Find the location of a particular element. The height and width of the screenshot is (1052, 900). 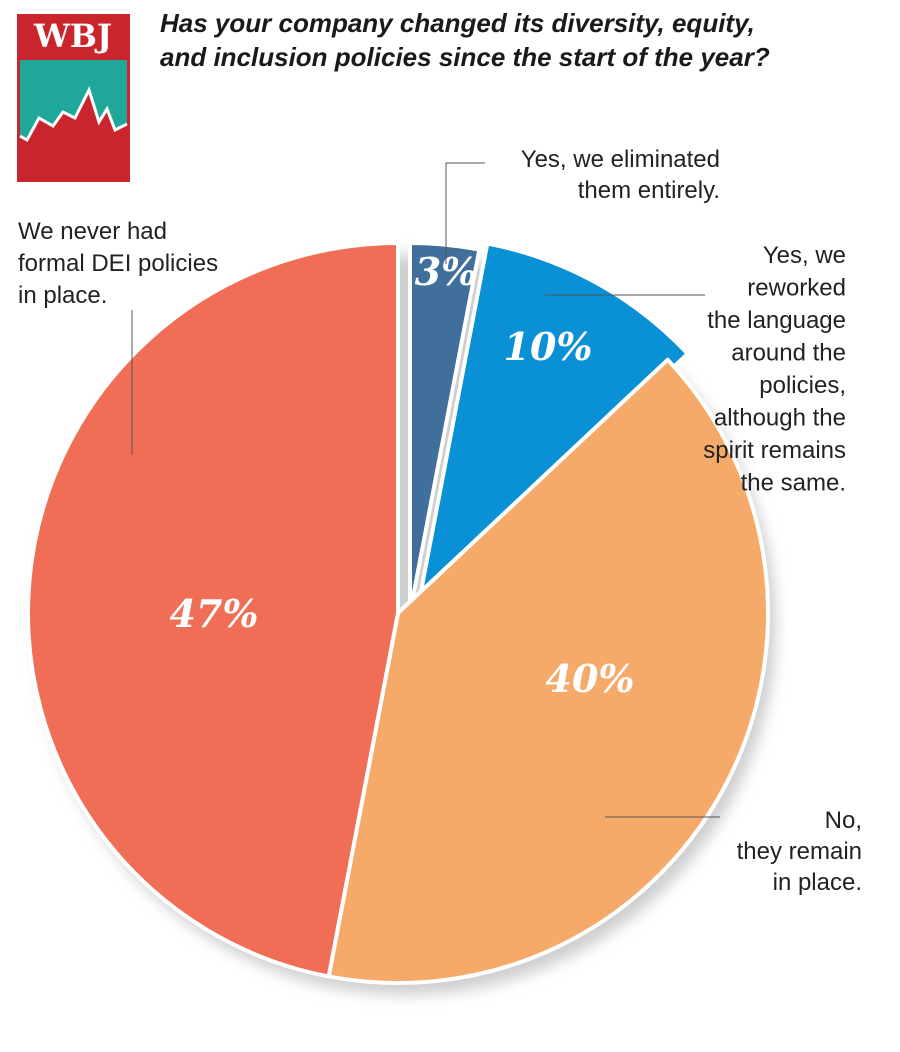

category-label-line: Yes, we eliminated is located at coordinates (620, 159).